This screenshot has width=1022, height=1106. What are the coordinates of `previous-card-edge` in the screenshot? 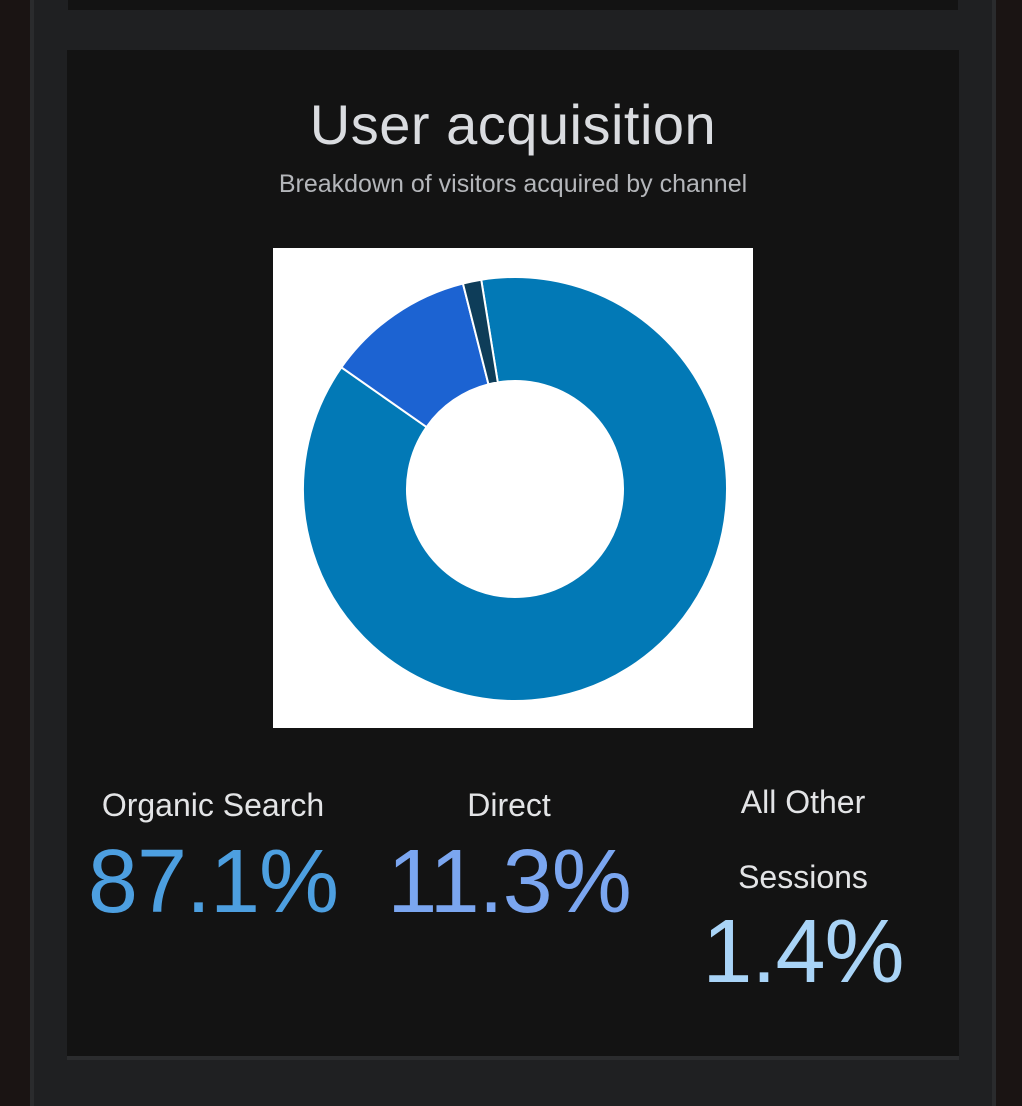 It's located at (513, 5).